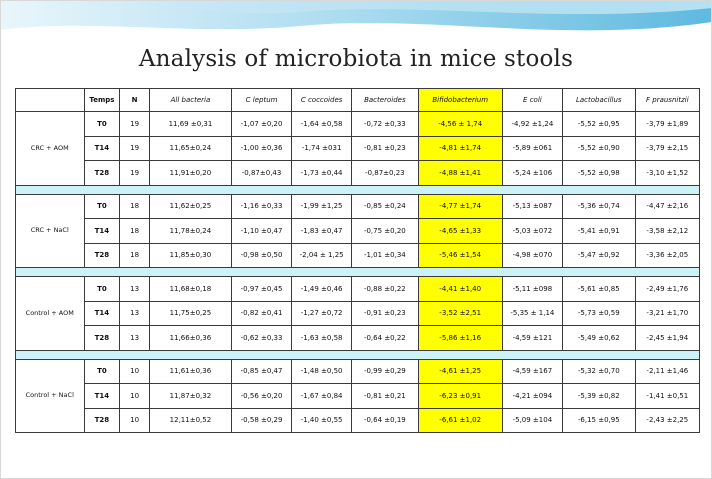  What do you see at coordinates (262, 289) in the screenshot?
I see `value-cell: -0,97 ±0,45` at bounding box center [262, 289].